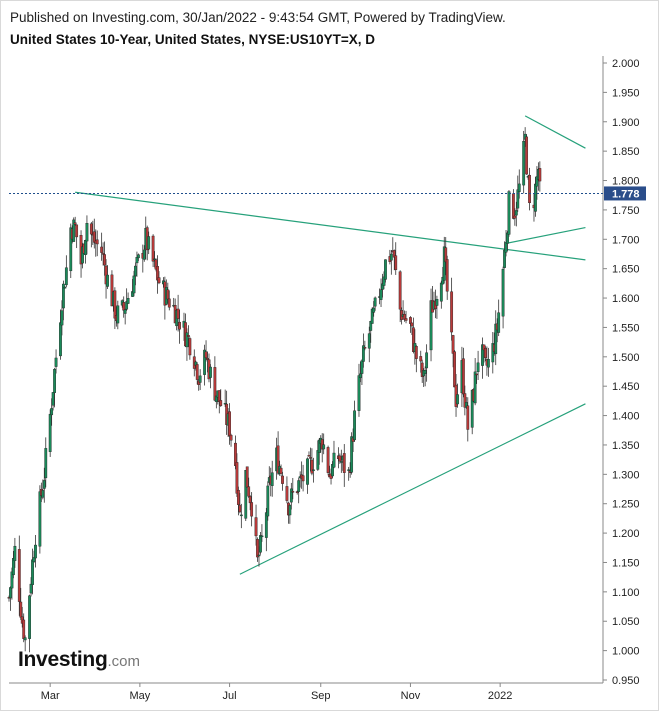  Describe the element at coordinates (63, 659) in the screenshot. I see `logo-main: Investing` at that location.